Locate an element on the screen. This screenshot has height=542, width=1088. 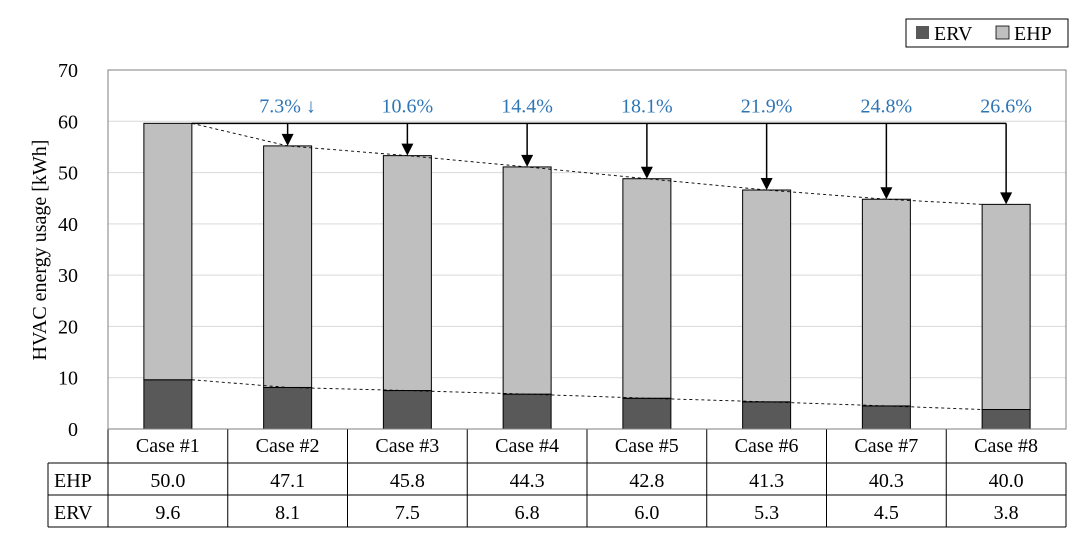
reduction-label: 24.8% is located at coordinates (887, 106).